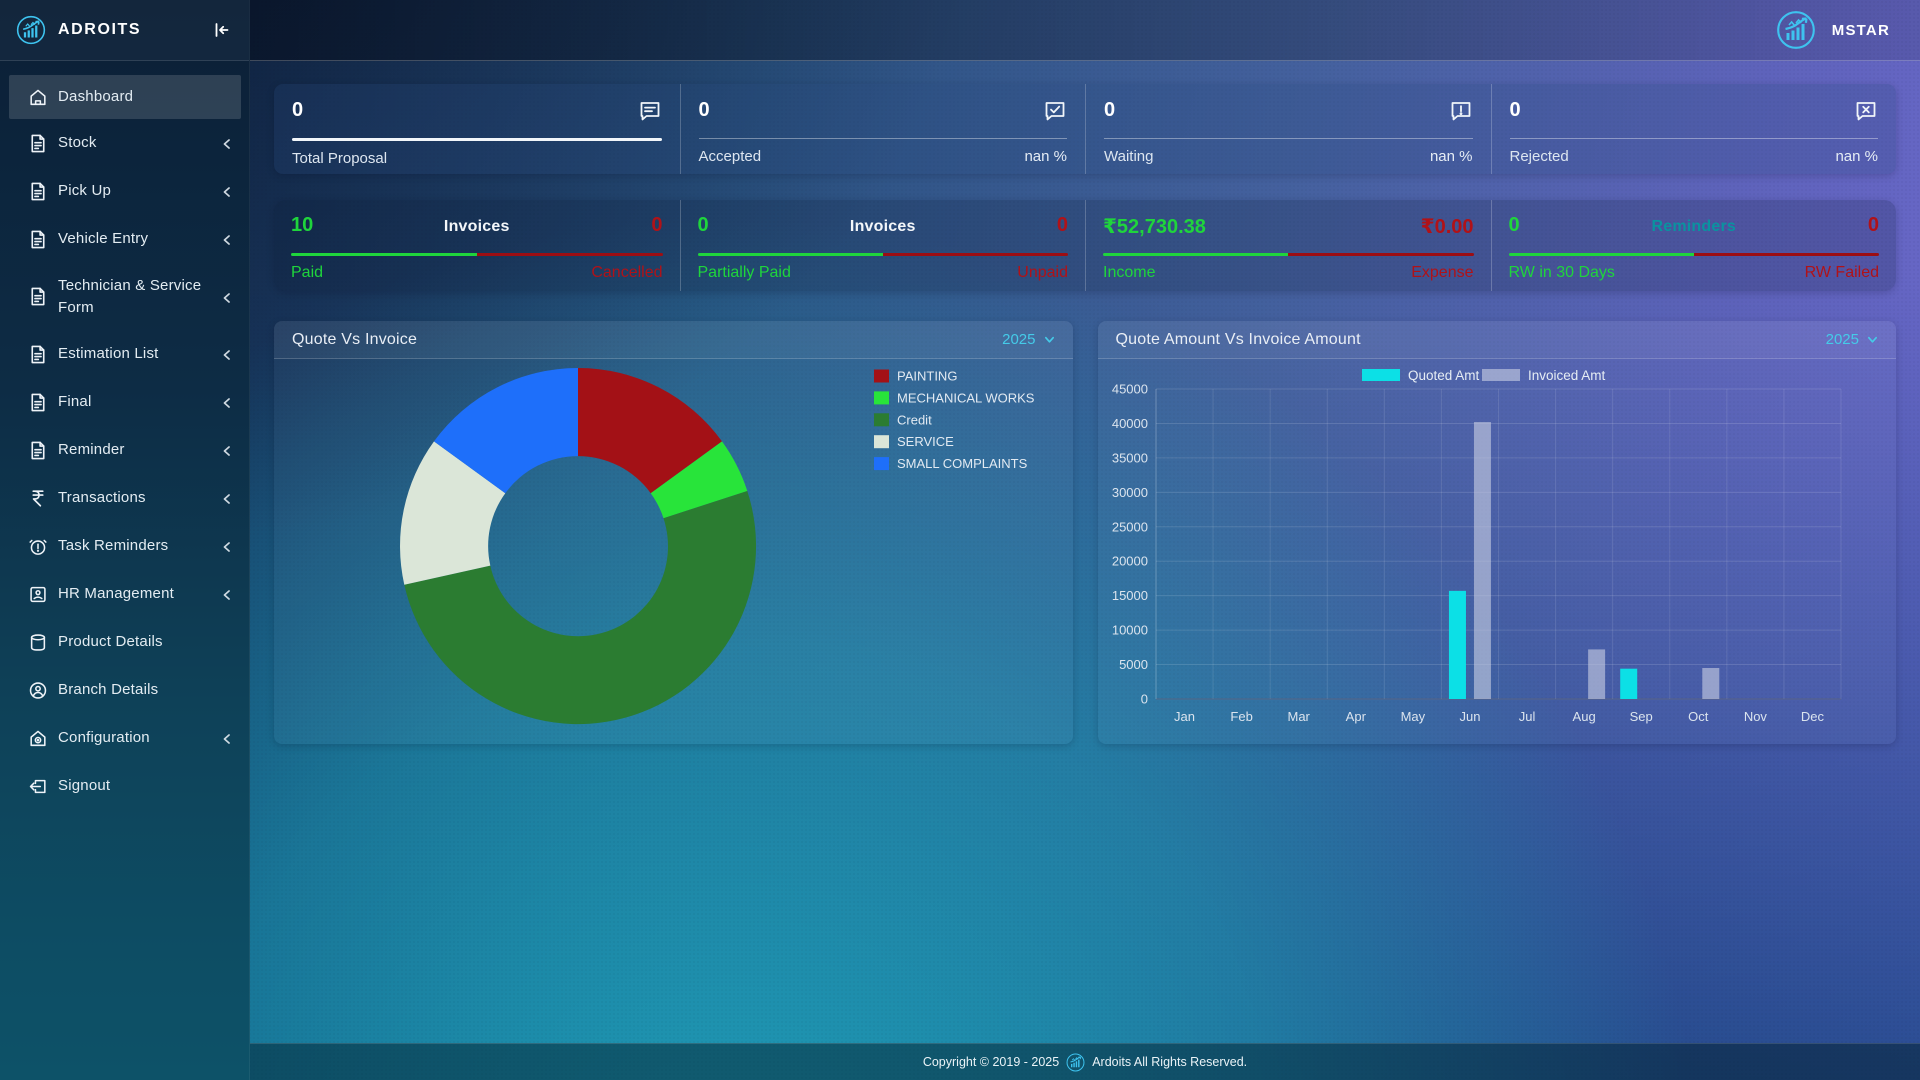 The image size is (1920, 1080). Describe the element at coordinates (124, 786) in the screenshot. I see `sidebar-item-signout: Signout` at that location.